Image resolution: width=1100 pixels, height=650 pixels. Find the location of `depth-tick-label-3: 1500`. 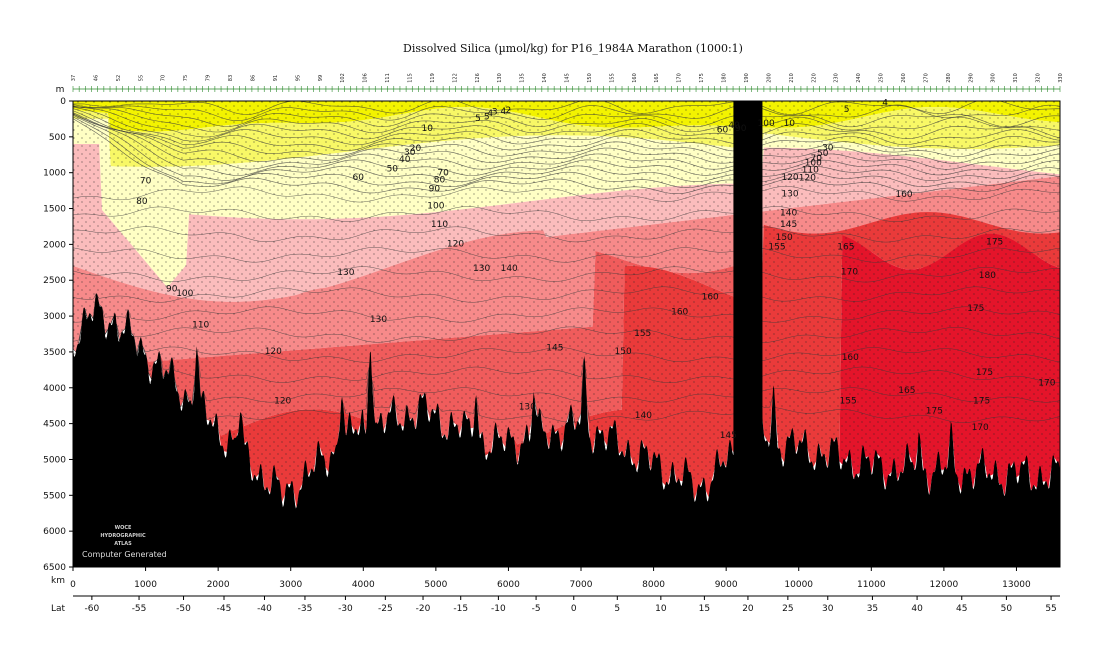

depth-tick-label-3: 1500 is located at coordinates (54, 210).